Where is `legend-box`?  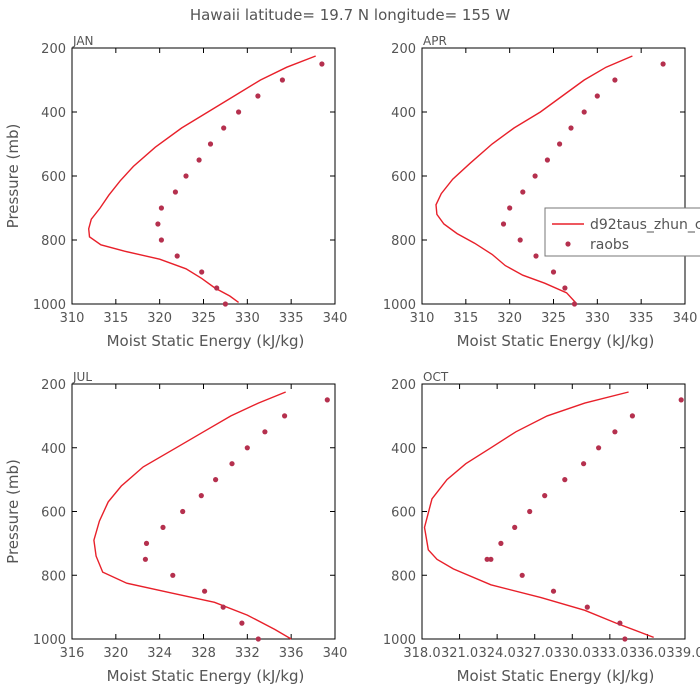
legend-box is located at coordinates (622, 232).